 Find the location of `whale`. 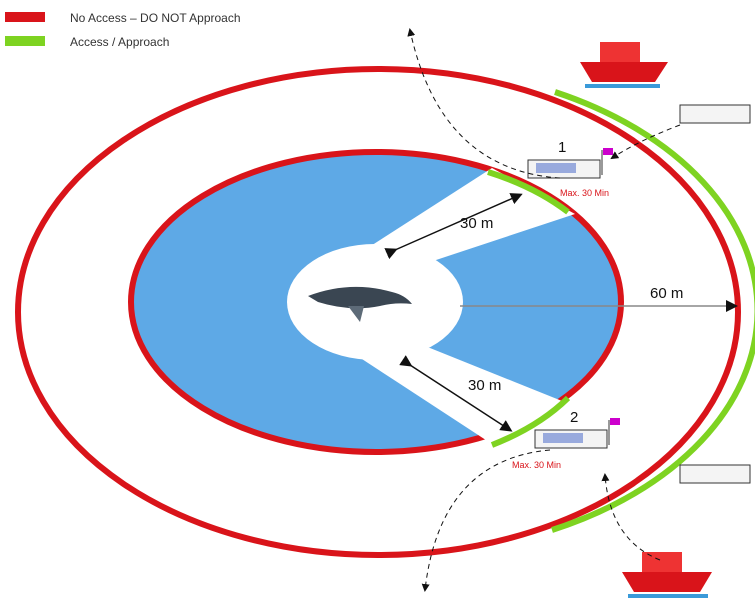

whale is located at coordinates (360, 297).